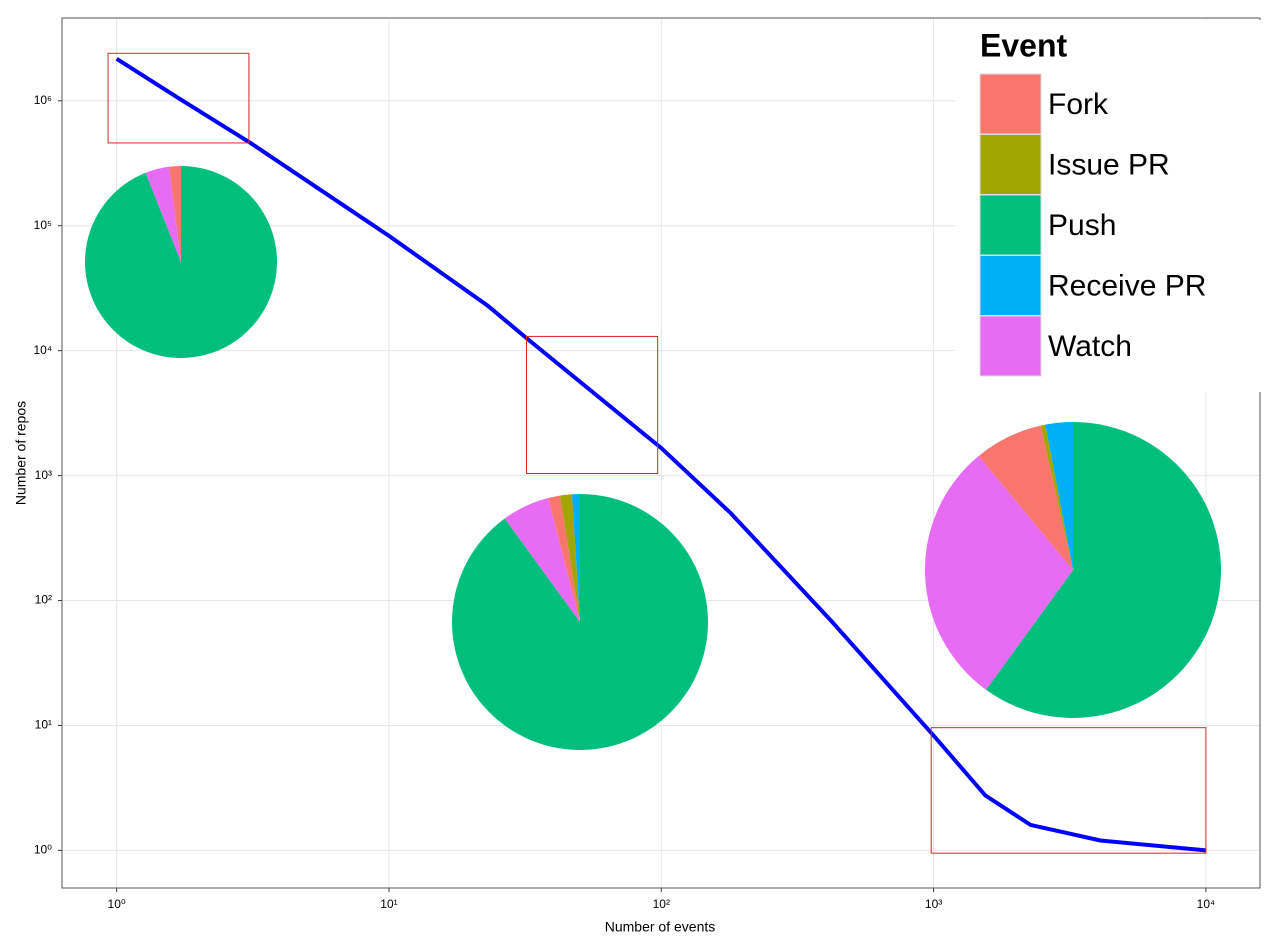 The image size is (1280, 947). What do you see at coordinates (660, 927) in the screenshot?
I see `x-axis-label: Number of events` at bounding box center [660, 927].